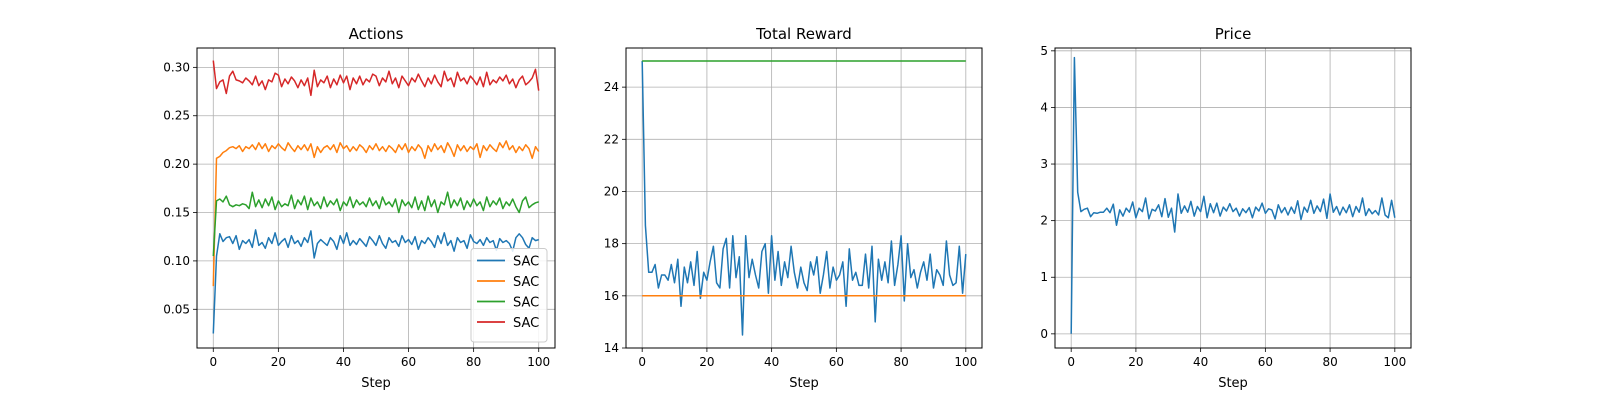 This screenshot has height=400, width=1600. What do you see at coordinates (611, 139) in the screenshot?
I see `y-tick-label: 22` at bounding box center [611, 139].